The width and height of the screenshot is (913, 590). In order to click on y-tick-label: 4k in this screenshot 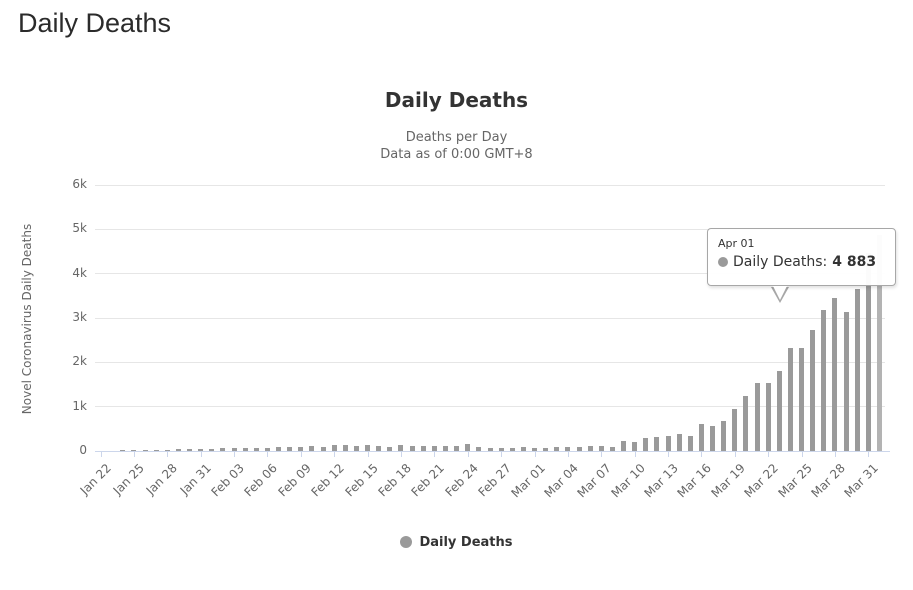, I will do `click(79, 272)`.